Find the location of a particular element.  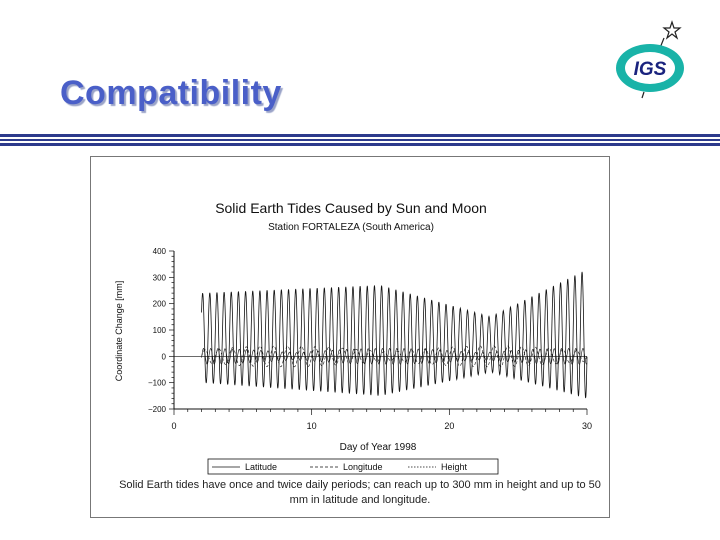

series-line-longitude is located at coordinates (394, 356).